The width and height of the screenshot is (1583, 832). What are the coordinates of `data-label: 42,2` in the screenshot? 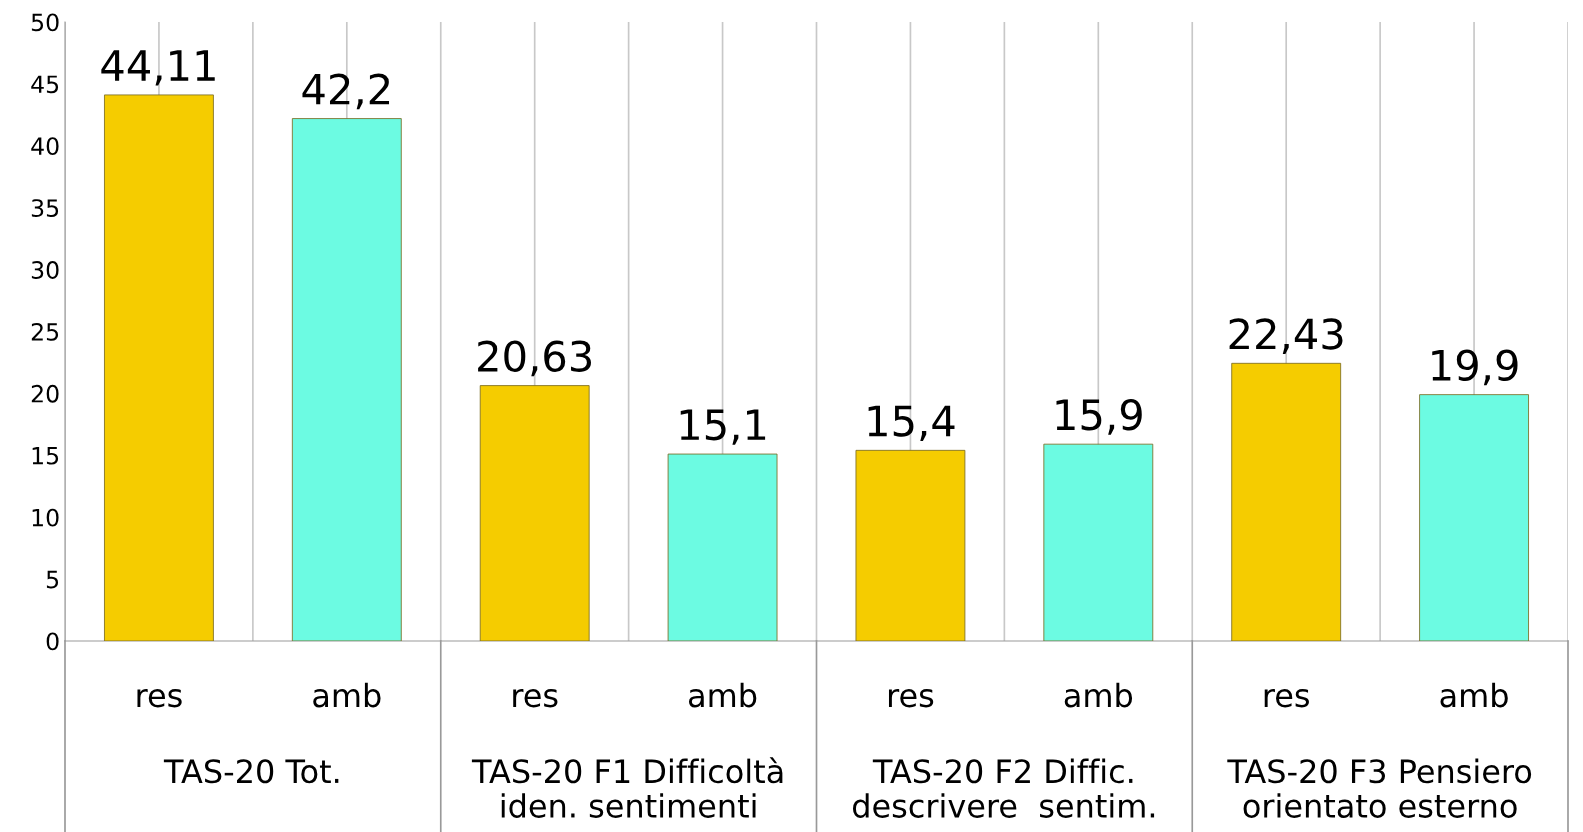 It's located at (346, 91).